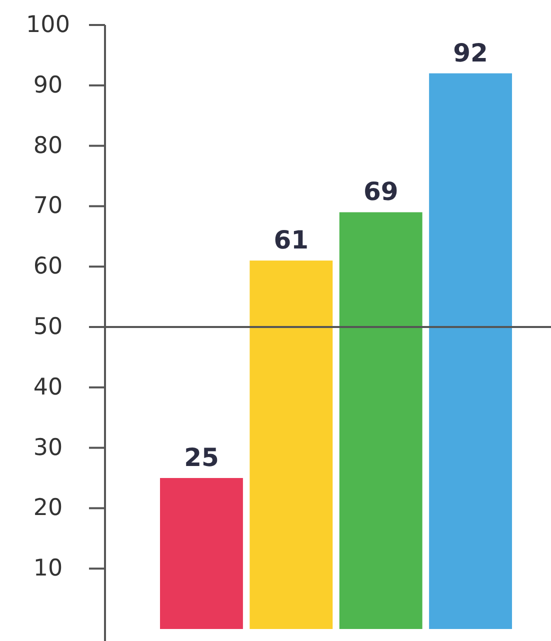 This screenshot has height=641, width=551. What do you see at coordinates (48, 85) in the screenshot?
I see `y-tick-label: 90` at bounding box center [48, 85].